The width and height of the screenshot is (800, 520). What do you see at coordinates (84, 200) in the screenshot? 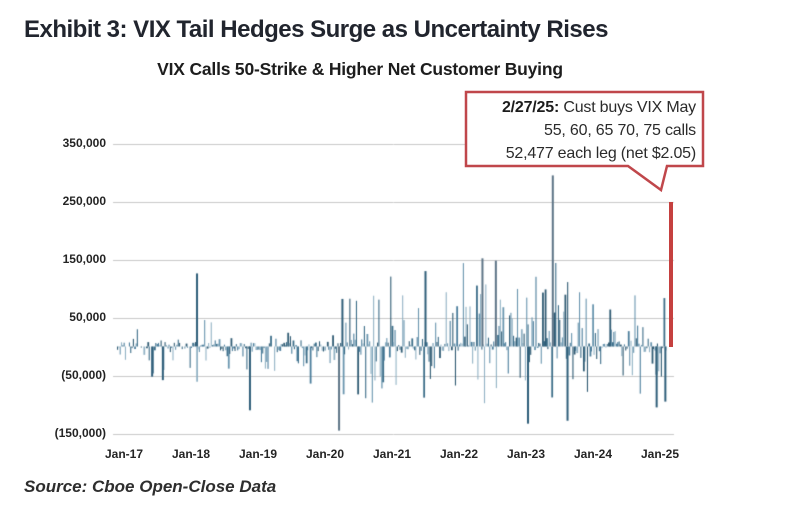
I see `y-tick-label: 250,000` at bounding box center [84, 200].